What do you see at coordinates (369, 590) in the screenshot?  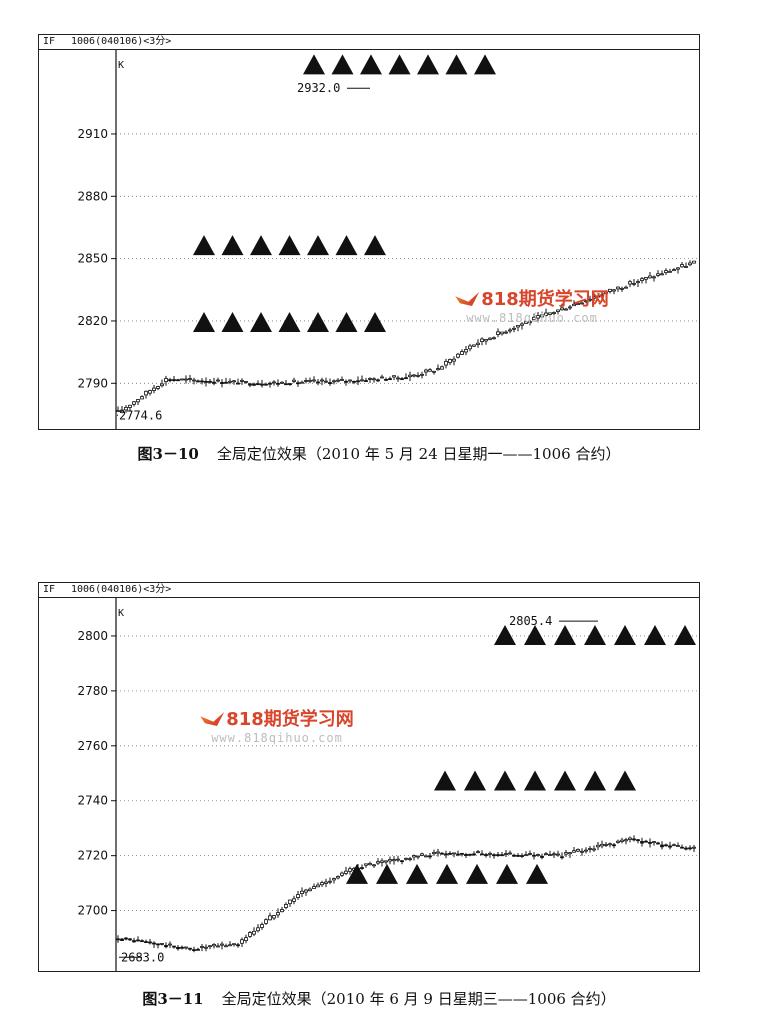 I see `chart-header: IF 1006(040106)<3分>` at bounding box center [369, 590].